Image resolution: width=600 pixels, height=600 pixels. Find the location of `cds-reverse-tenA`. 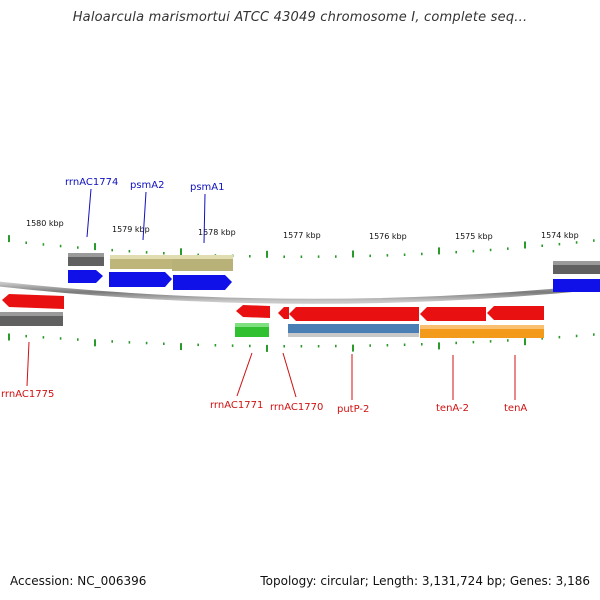

cds-reverse-tenA is located at coordinates (515, 313).